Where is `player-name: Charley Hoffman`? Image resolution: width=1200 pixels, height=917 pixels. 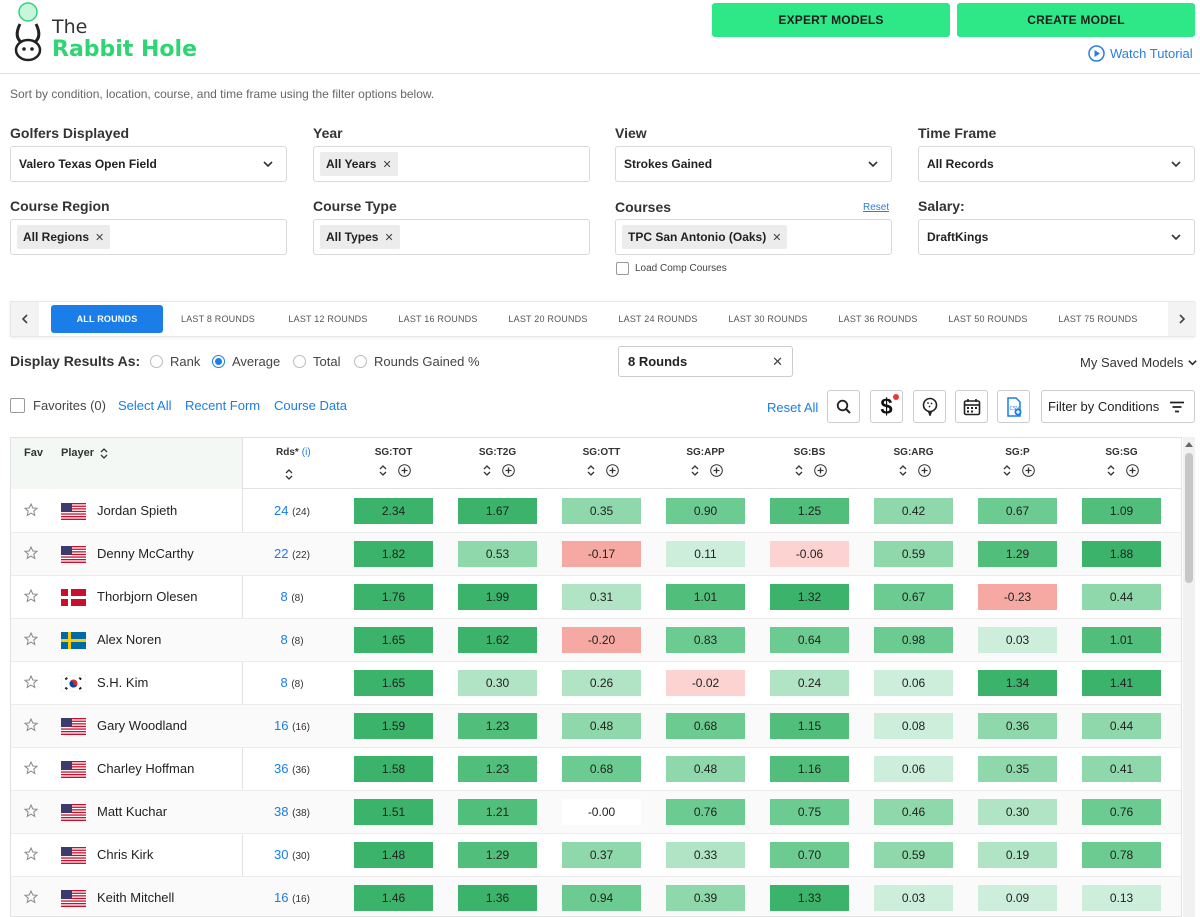 player-name: Charley Hoffman is located at coordinates (146, 768).